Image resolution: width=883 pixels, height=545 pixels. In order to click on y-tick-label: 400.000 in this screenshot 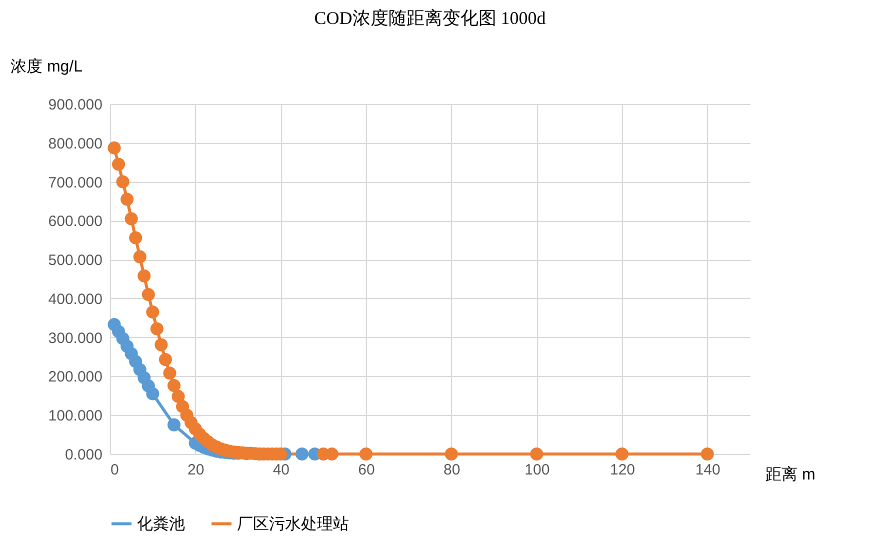, I will do `click(75, 299)`.